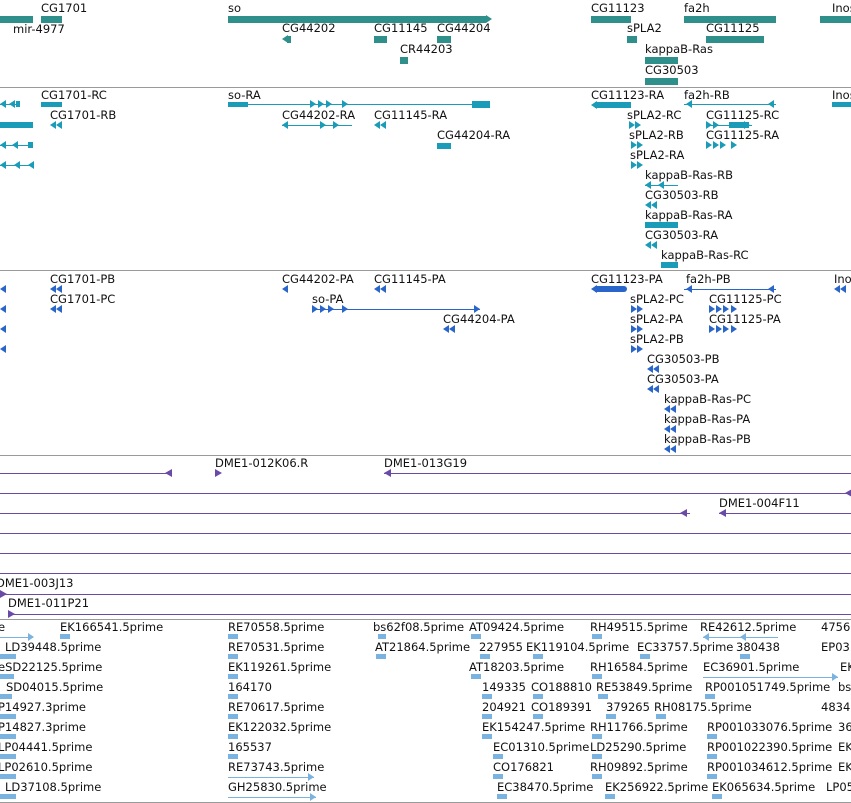 This screenshot has height=803, width=851. Describe the element at coordinates (661, 81) in the screenshot. I see `gene-bar-cg30503` at that location.